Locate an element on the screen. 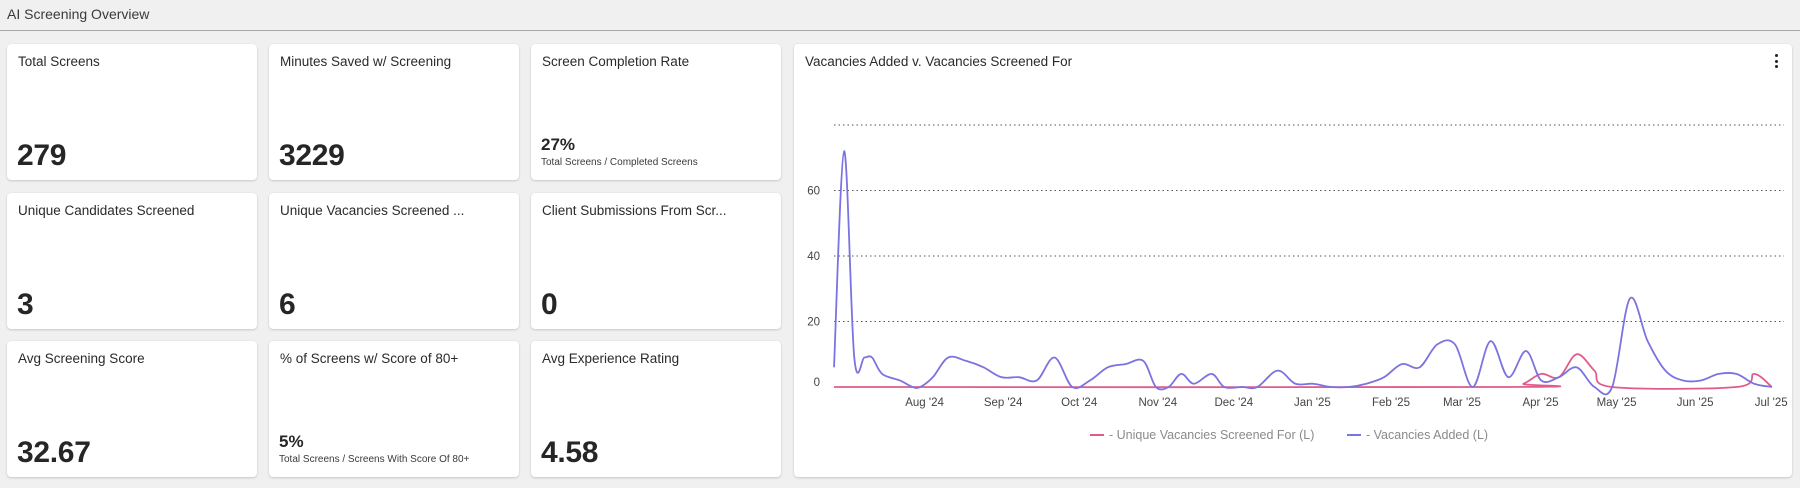 The image size is (1800, 488). kpi-title: Avg Screening Score is located at coordinates (81, 358).